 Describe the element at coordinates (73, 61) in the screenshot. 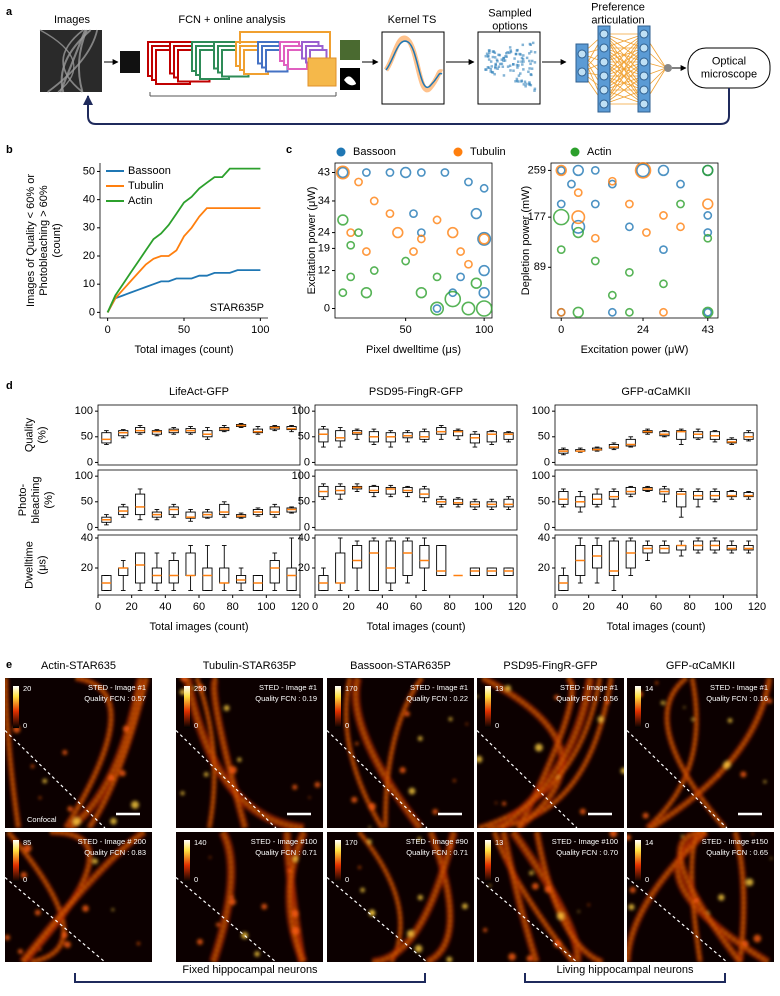

I see `image-texture` at that location.